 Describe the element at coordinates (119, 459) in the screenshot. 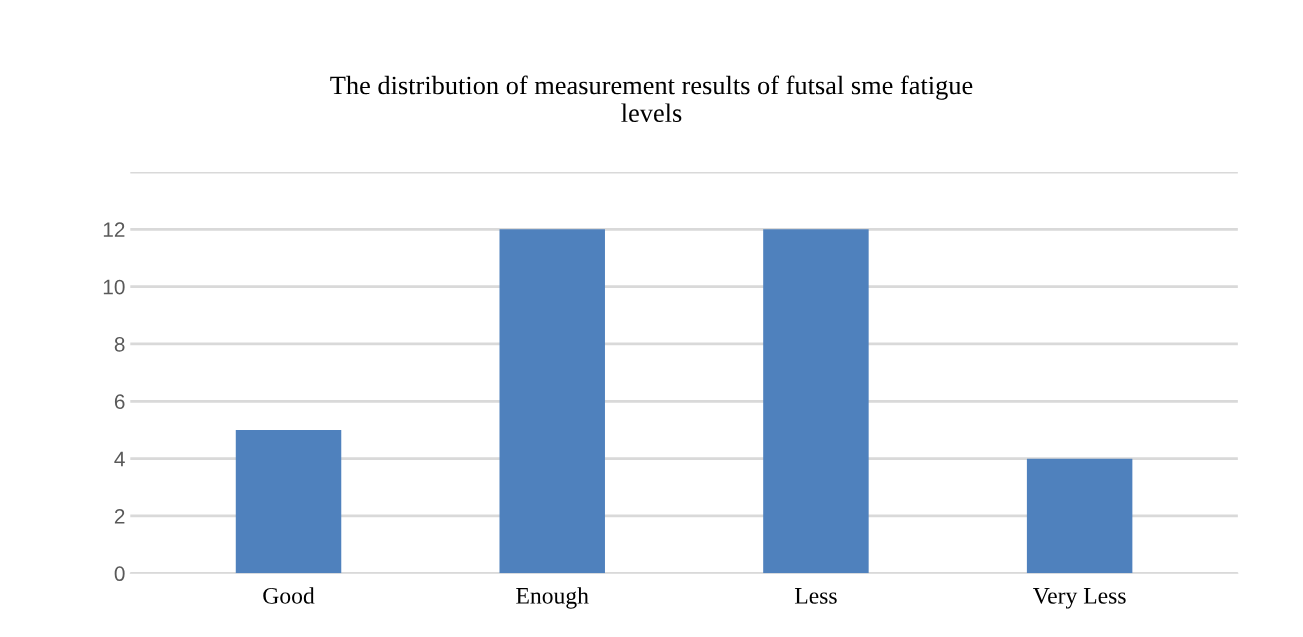

I see `y-tick-label: 4` at that location.